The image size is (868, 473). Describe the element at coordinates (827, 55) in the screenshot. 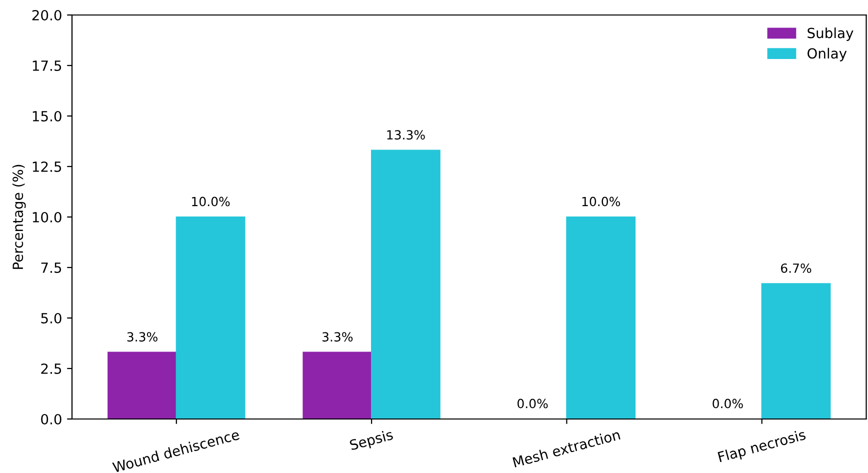

I see `legend-label: Onlay` at that location.